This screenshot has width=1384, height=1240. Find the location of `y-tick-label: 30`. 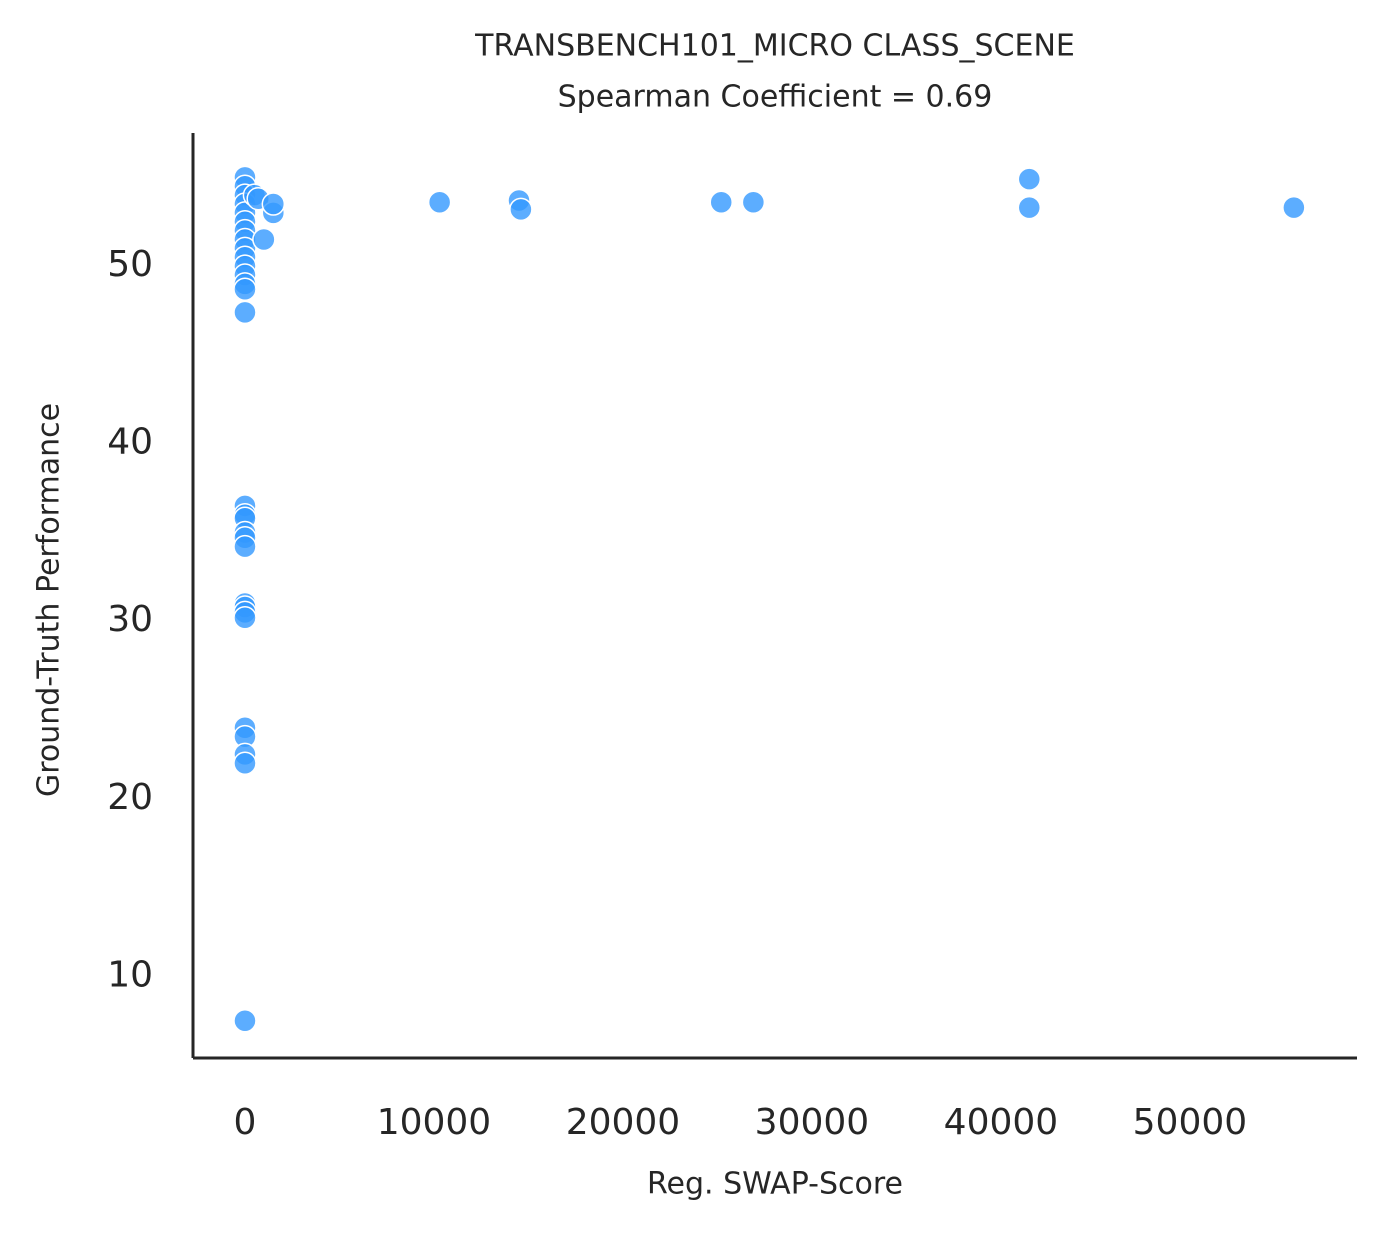

y-tick-label: 30 is located at coordinates (130, 619).